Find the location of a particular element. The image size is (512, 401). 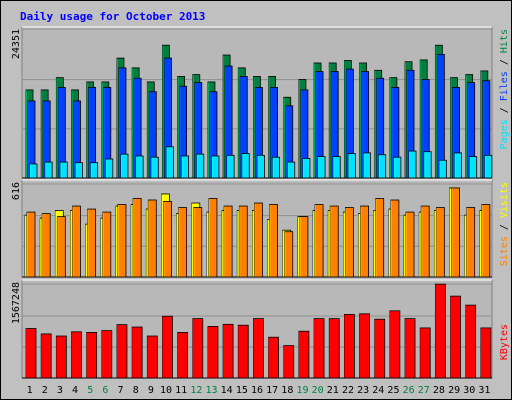

day-label: 11 is located at coordinates (181, 390).